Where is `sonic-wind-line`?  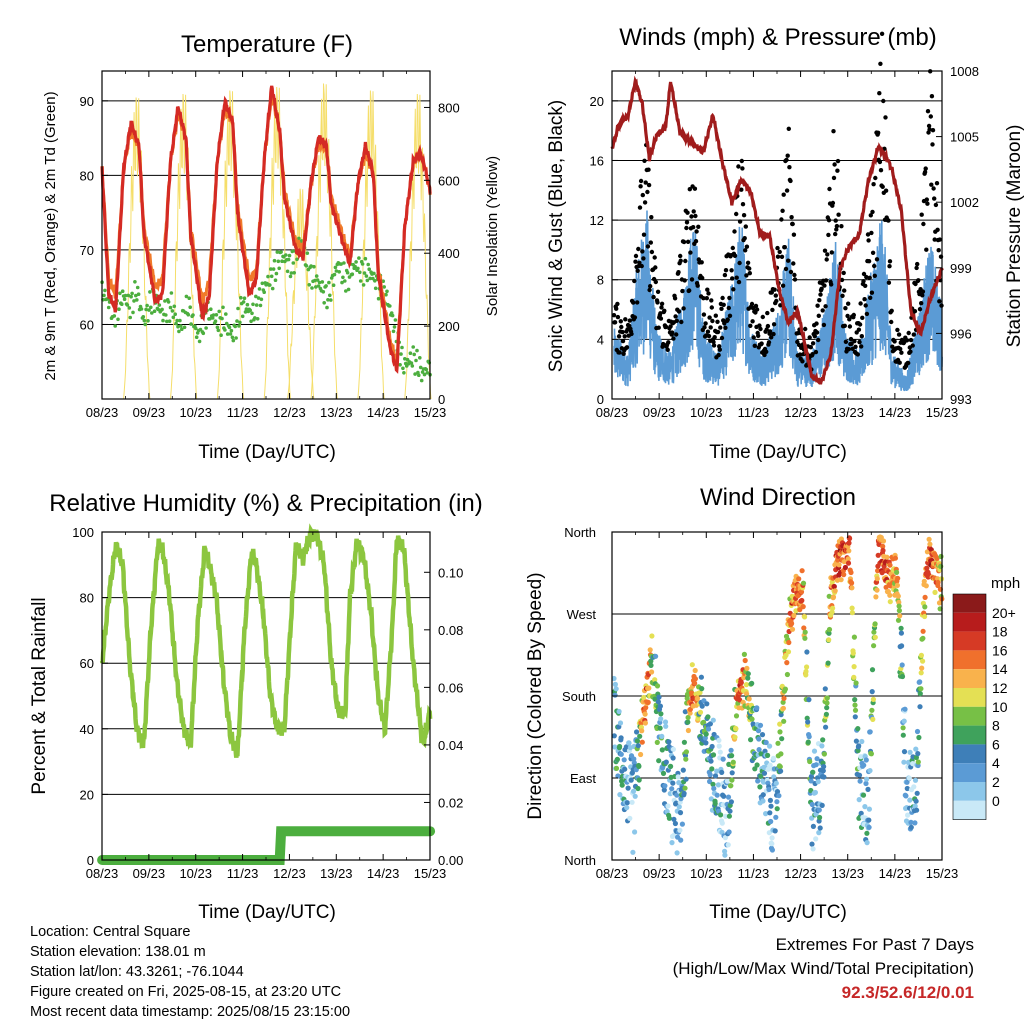 sonic-wind-line is located at coordinates (778, 301).